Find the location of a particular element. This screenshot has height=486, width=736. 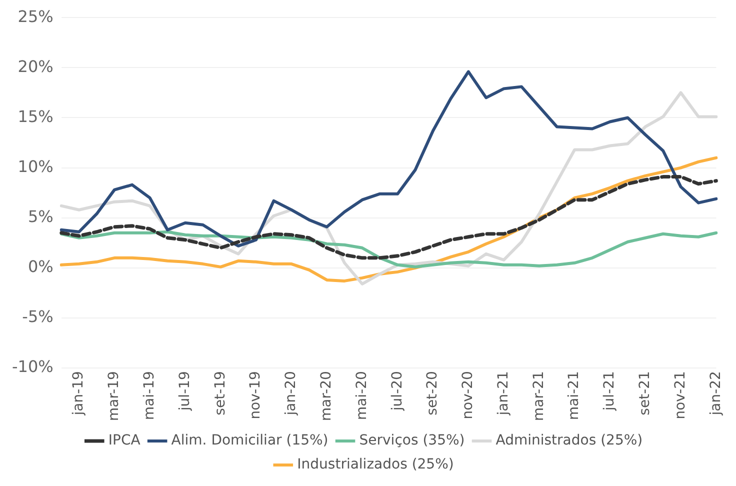

legend-label: Serviços (35%) is located at coordinates (412, 440).